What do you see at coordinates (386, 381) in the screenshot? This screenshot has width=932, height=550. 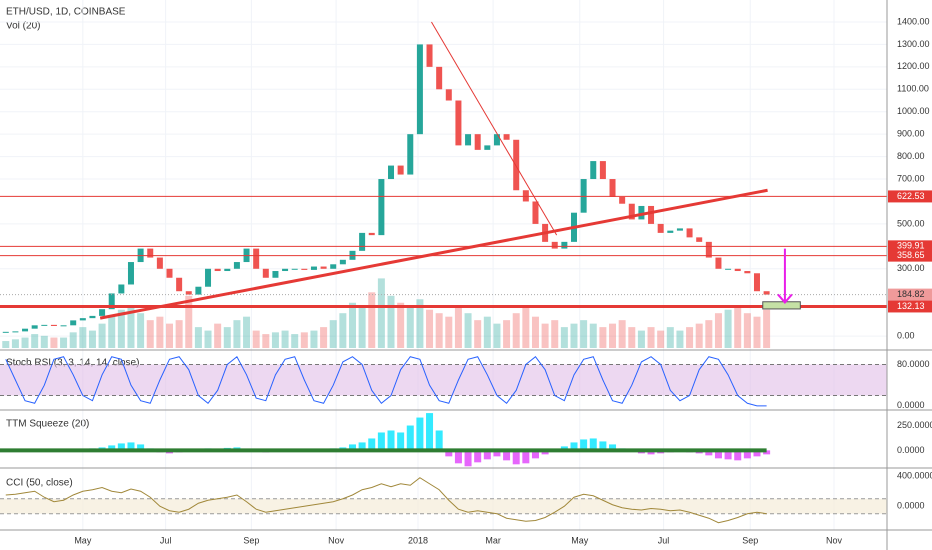 I see `stoch-line` at bounding box center [386, 381].